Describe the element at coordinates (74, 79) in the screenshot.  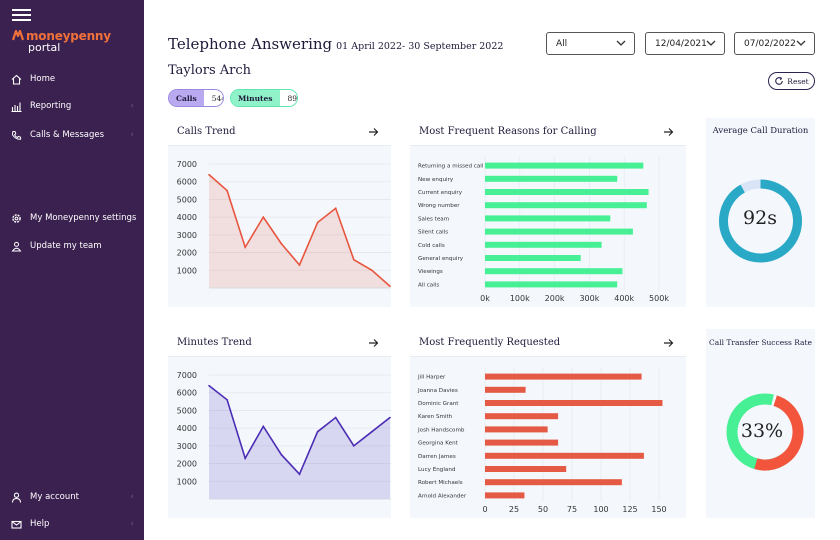
I see `sidebar-item-home: Home` at that location.